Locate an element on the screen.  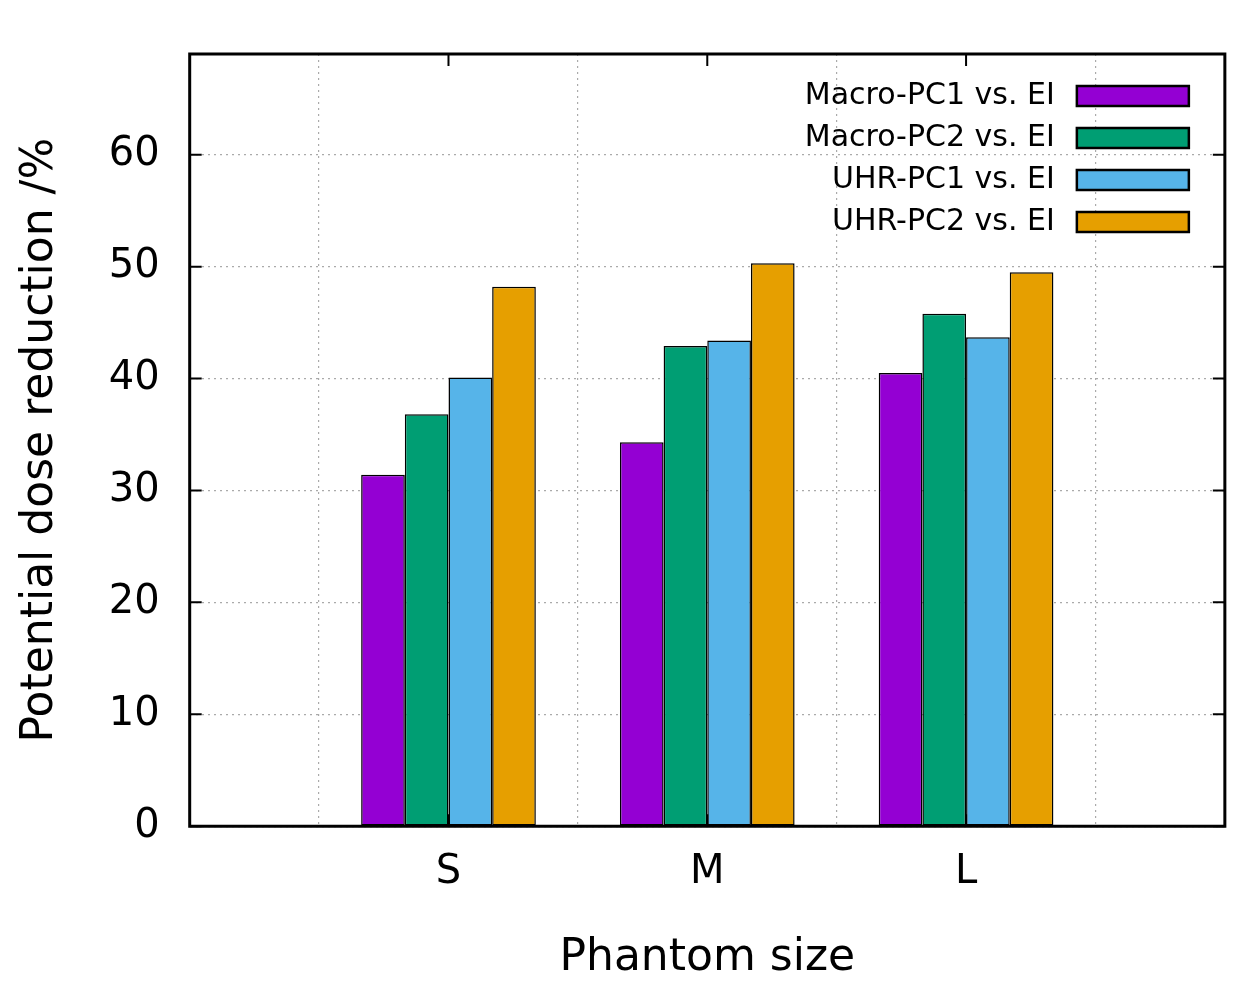
y-tick-label: 40 is located at coordinates (134, 374).